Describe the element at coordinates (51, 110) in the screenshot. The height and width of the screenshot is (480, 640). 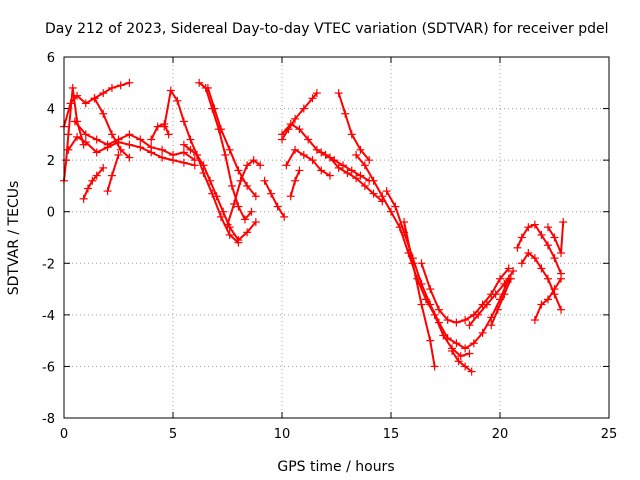
I see `y-tick-label: 4` at that location.